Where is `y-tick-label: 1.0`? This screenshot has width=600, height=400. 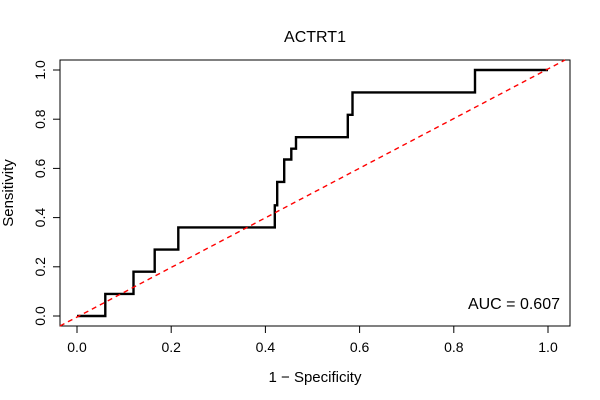
y-tick-label: 1.0 is located at coordinates (40, 70).